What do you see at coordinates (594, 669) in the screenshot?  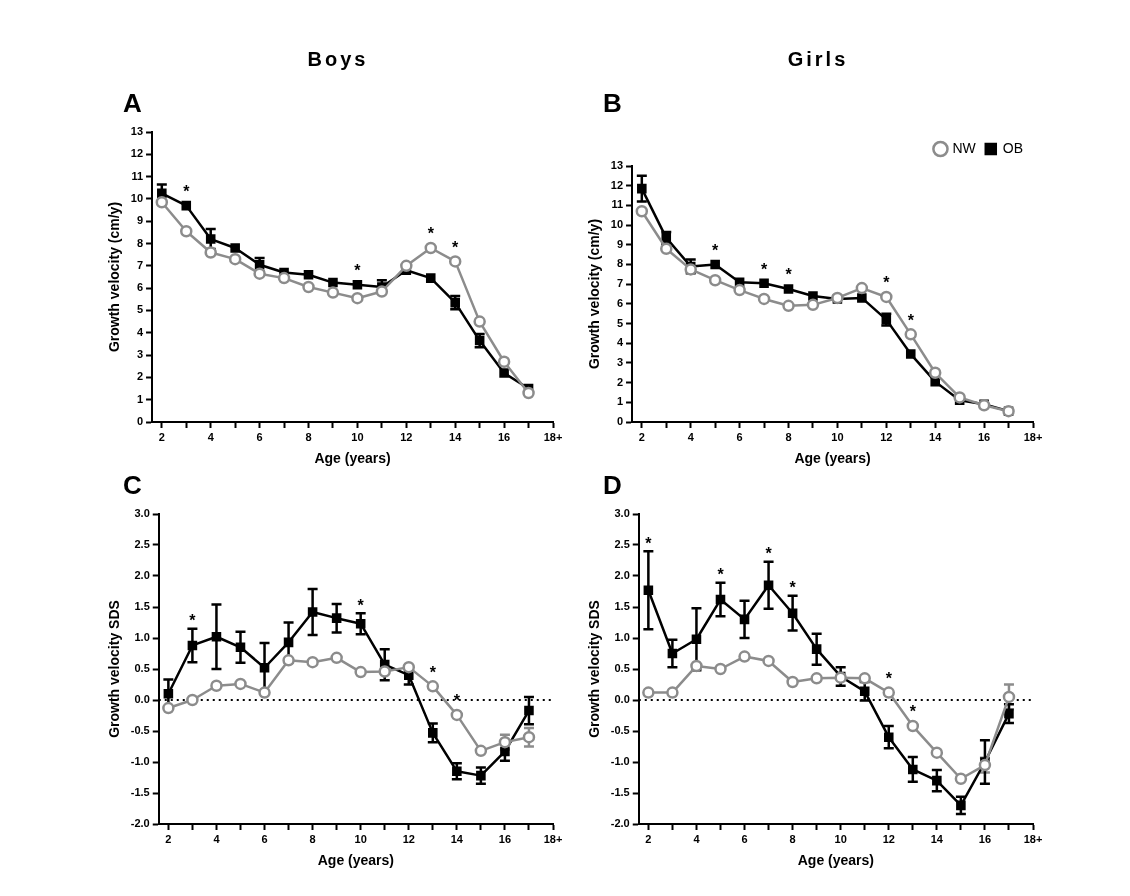 I see `y-axis-title: Growth velocity SDS` at bounding box center [594, 669].